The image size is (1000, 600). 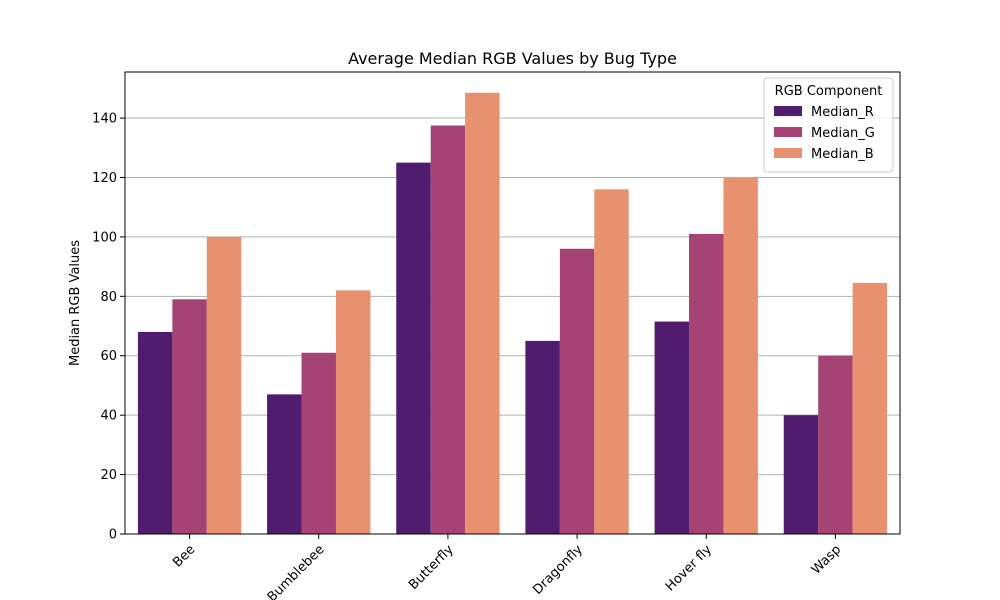 I want to click on x-tick-label: Dragonfly, so click(x=558, y=570).